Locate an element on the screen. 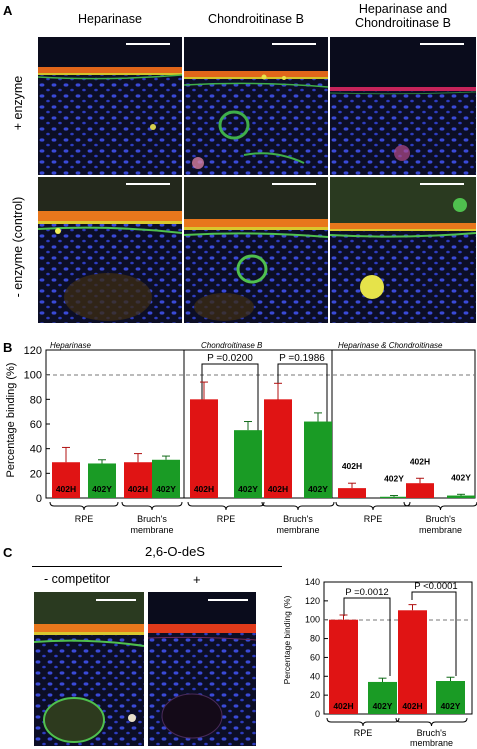 This screenshot has width=477, height=749. panel-b-letter: B is located at coordinates (8, 347).